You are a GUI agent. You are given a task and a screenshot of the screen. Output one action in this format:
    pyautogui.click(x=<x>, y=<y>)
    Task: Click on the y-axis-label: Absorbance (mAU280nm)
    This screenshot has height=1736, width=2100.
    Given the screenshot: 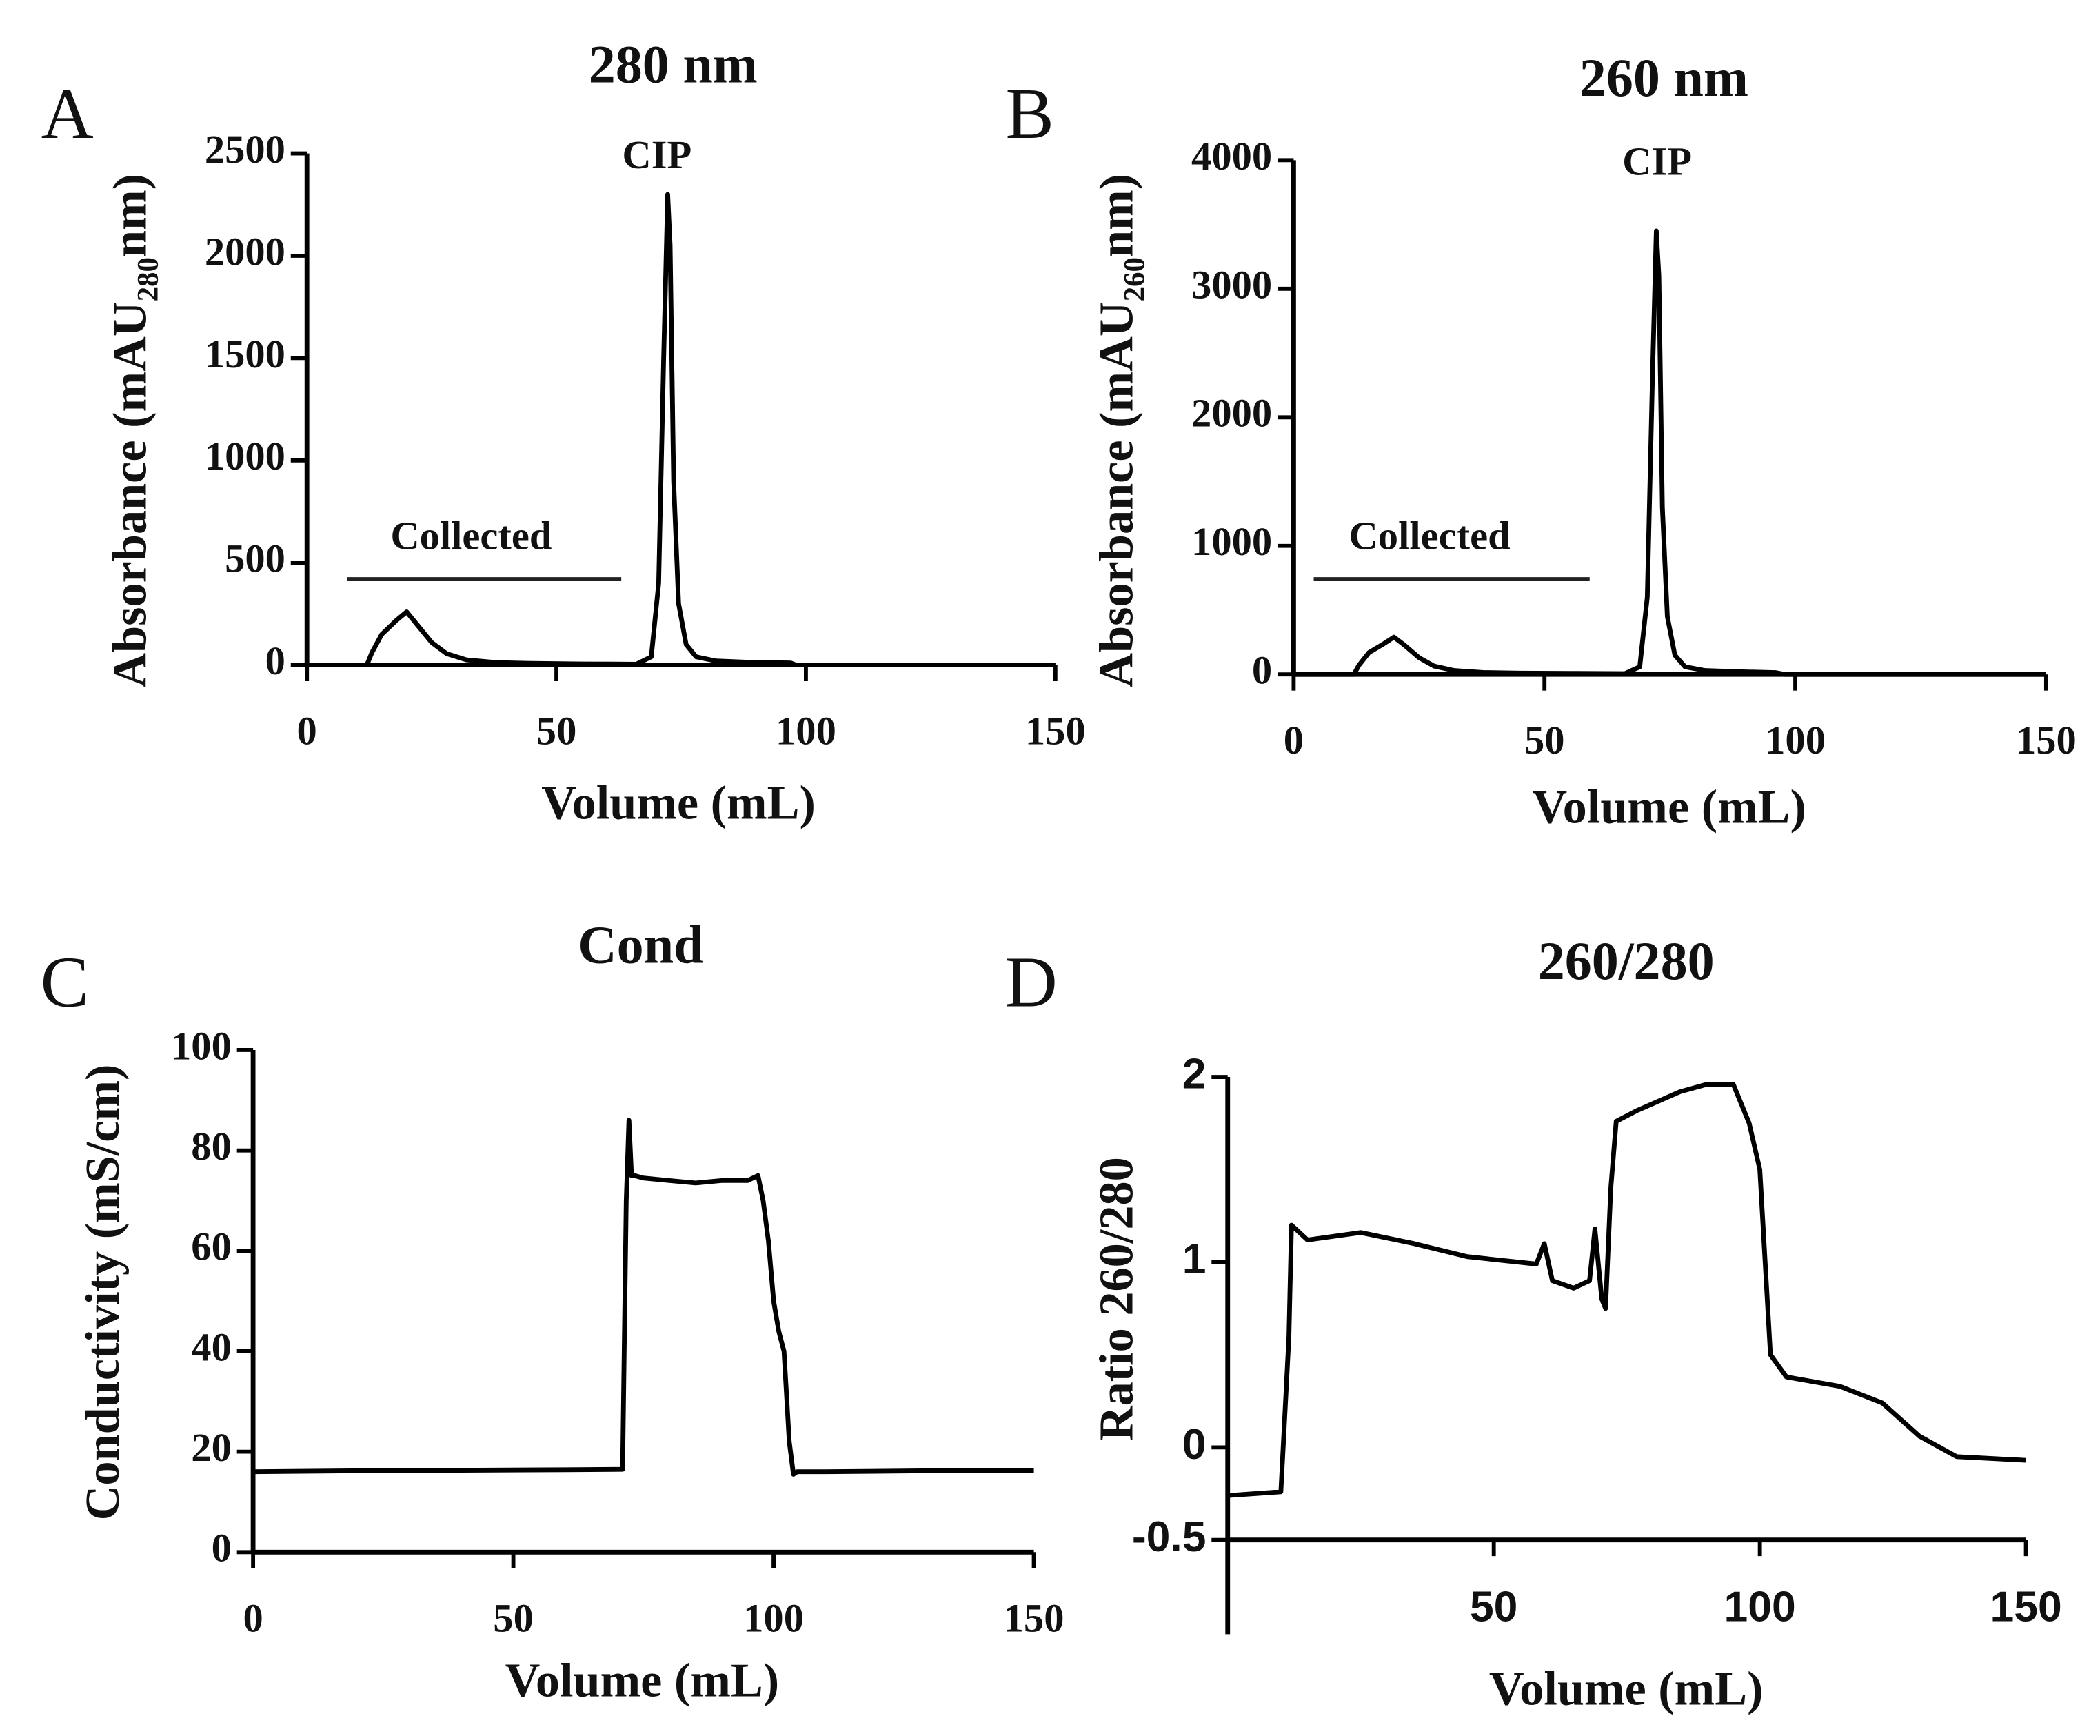 What is the action you would take?
    pyautogui.click(x=133, y=431)
    